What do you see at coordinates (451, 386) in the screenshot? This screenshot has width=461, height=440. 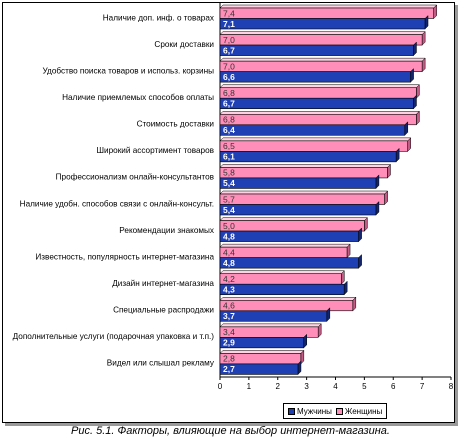 I see `x-tick-label: 8` at bounding box center [451, 386].